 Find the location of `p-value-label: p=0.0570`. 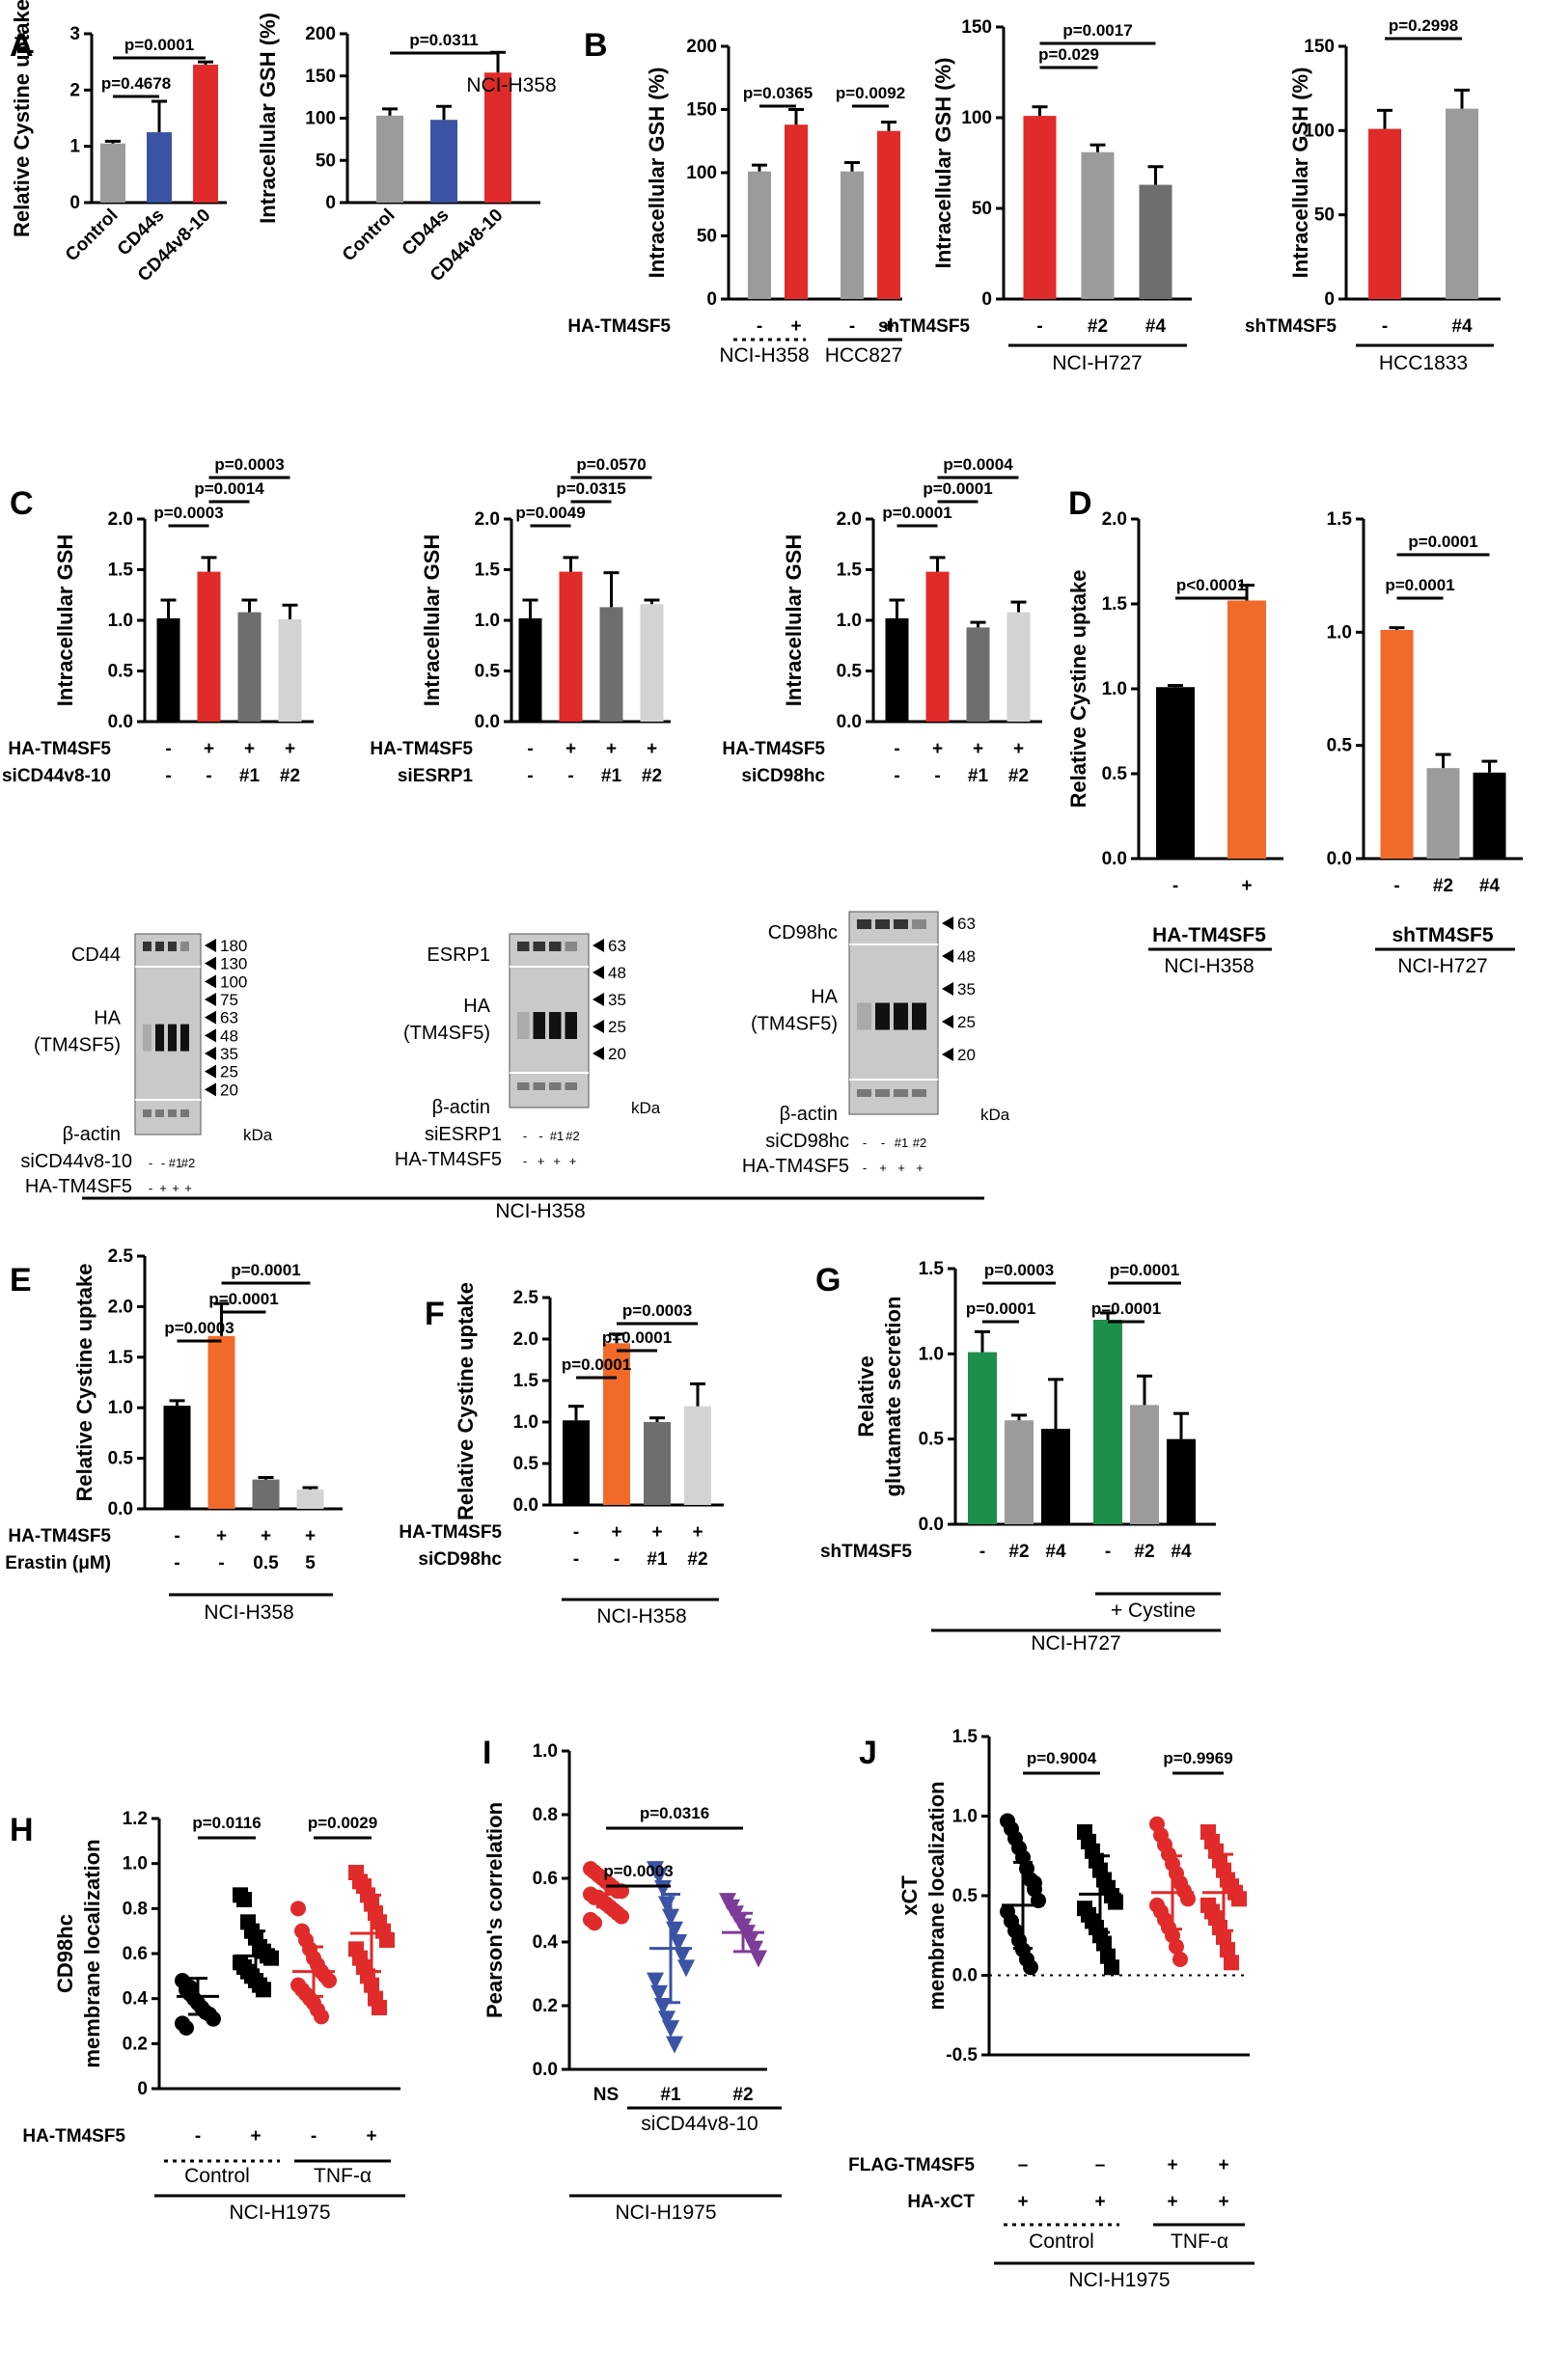

p-value-label: p=0.0570 is located at coordinates (611, 465).